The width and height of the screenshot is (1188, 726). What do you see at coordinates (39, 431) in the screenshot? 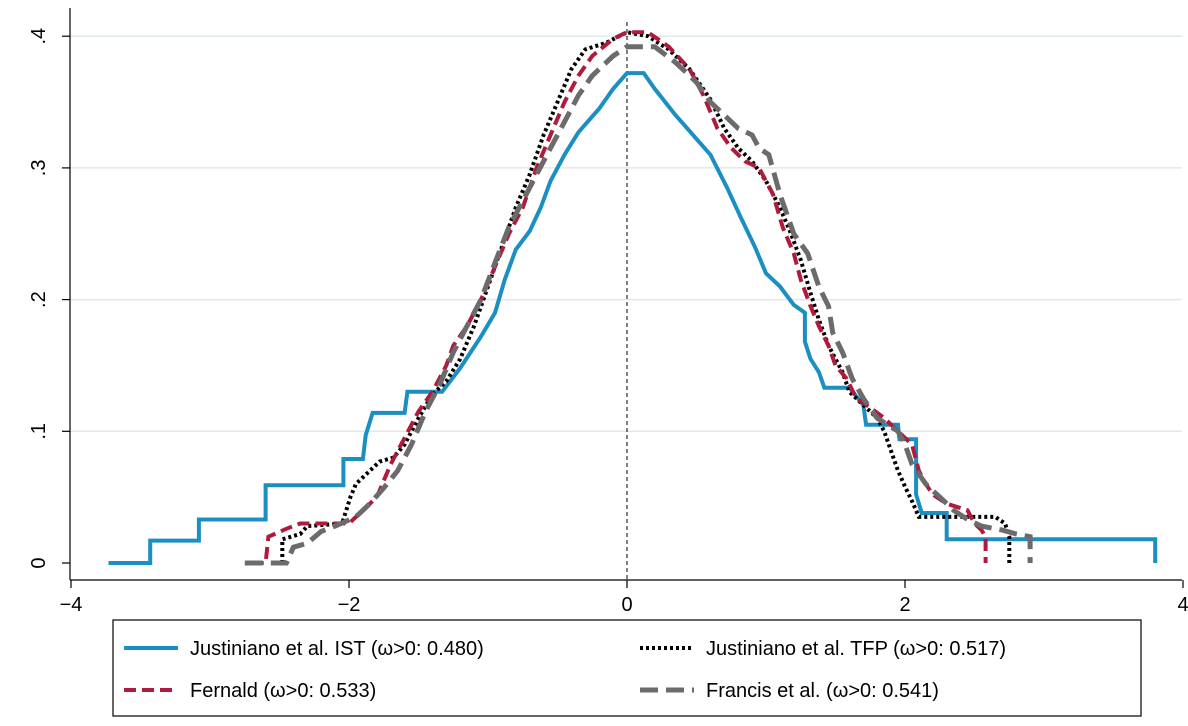
I see `y-tick-label: .1` at bounding box center [39, 431].